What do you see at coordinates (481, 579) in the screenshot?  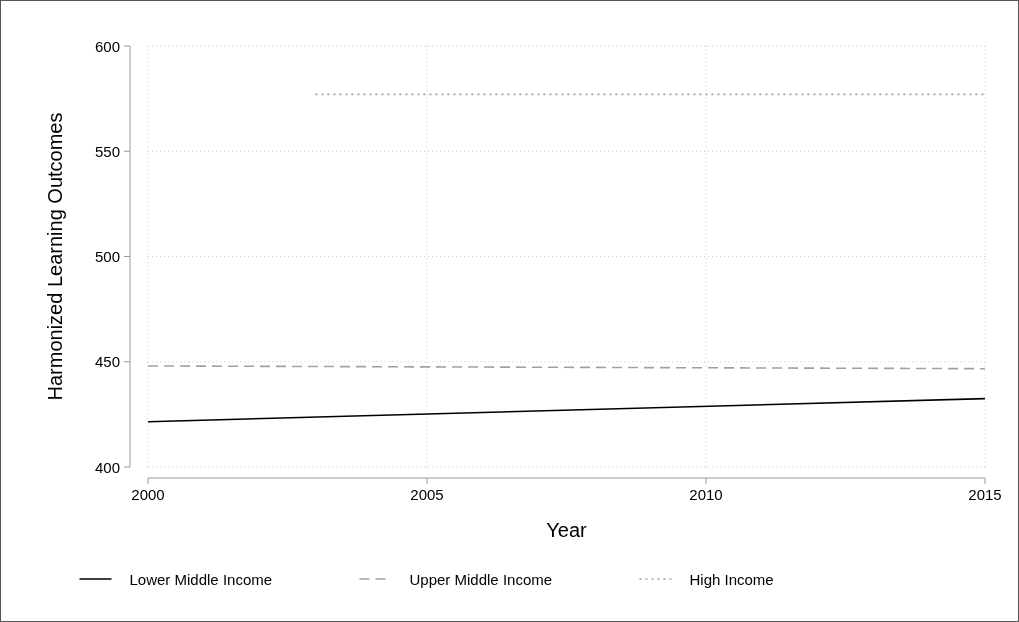 I see `legend-label: Upper Middle Income` at bounding box center [481, 579].